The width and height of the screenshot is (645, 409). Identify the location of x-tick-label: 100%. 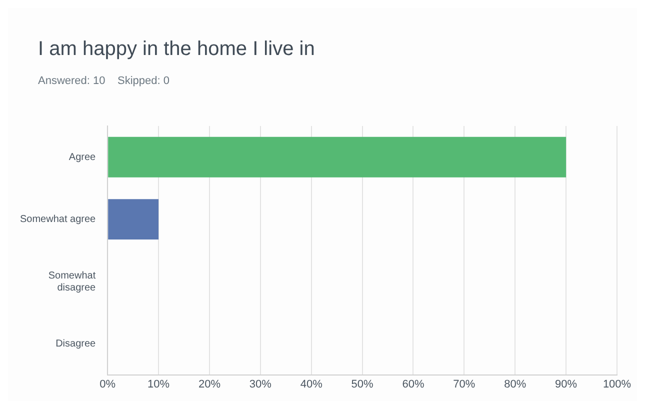
(617, 384).